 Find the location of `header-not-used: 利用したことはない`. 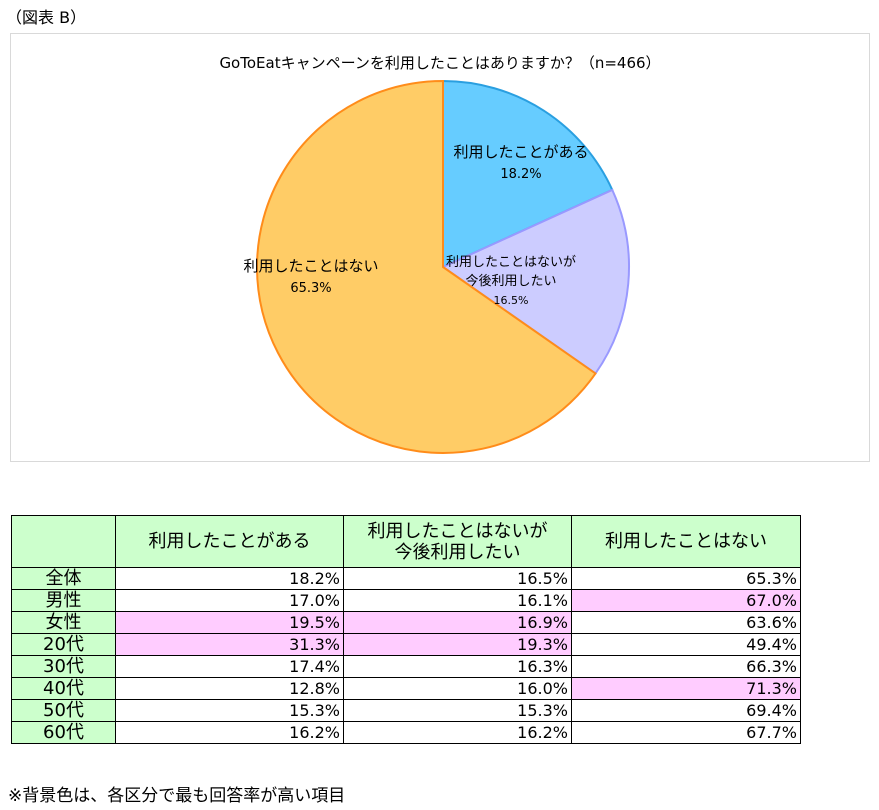

header-not-used: 利用したことはない is located at coordinates (686, 541).